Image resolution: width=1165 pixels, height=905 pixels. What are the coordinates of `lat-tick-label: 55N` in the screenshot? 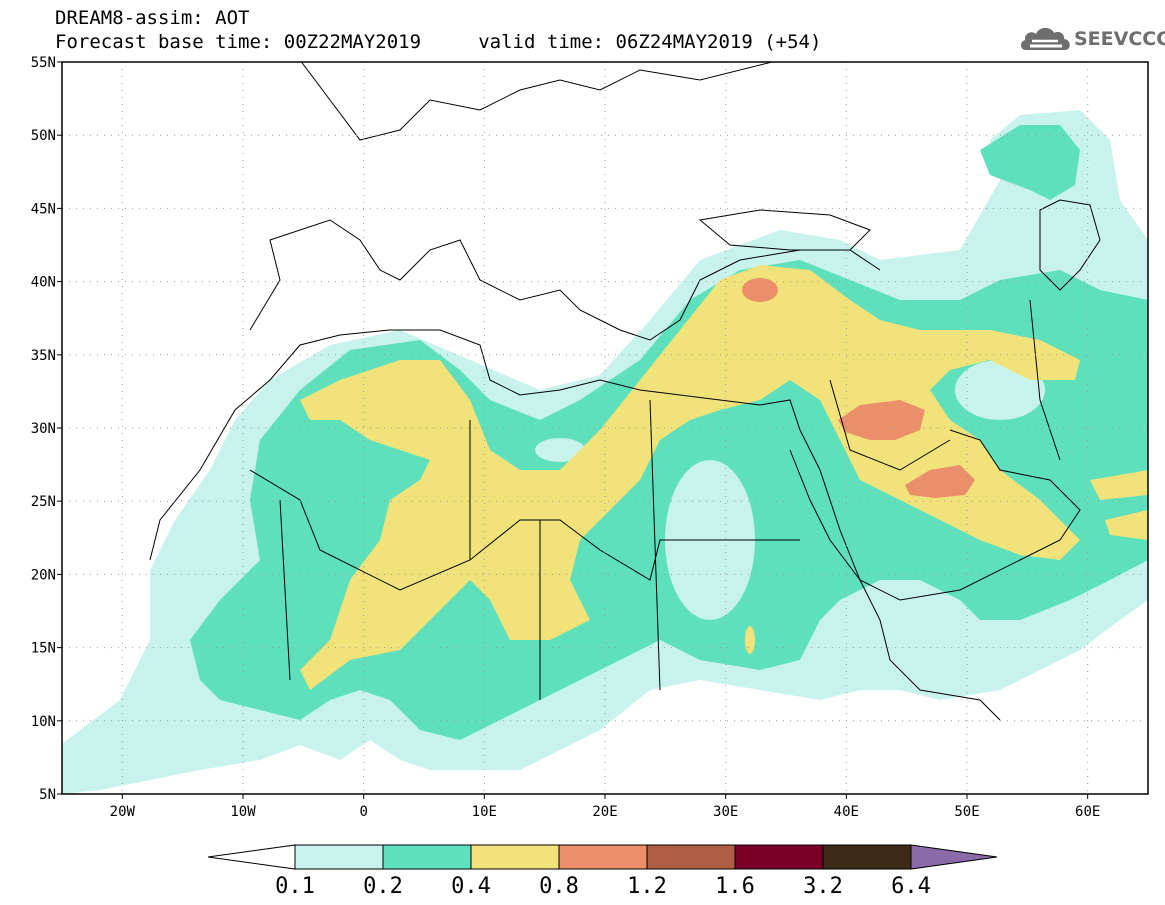 It's located at (43, 63).